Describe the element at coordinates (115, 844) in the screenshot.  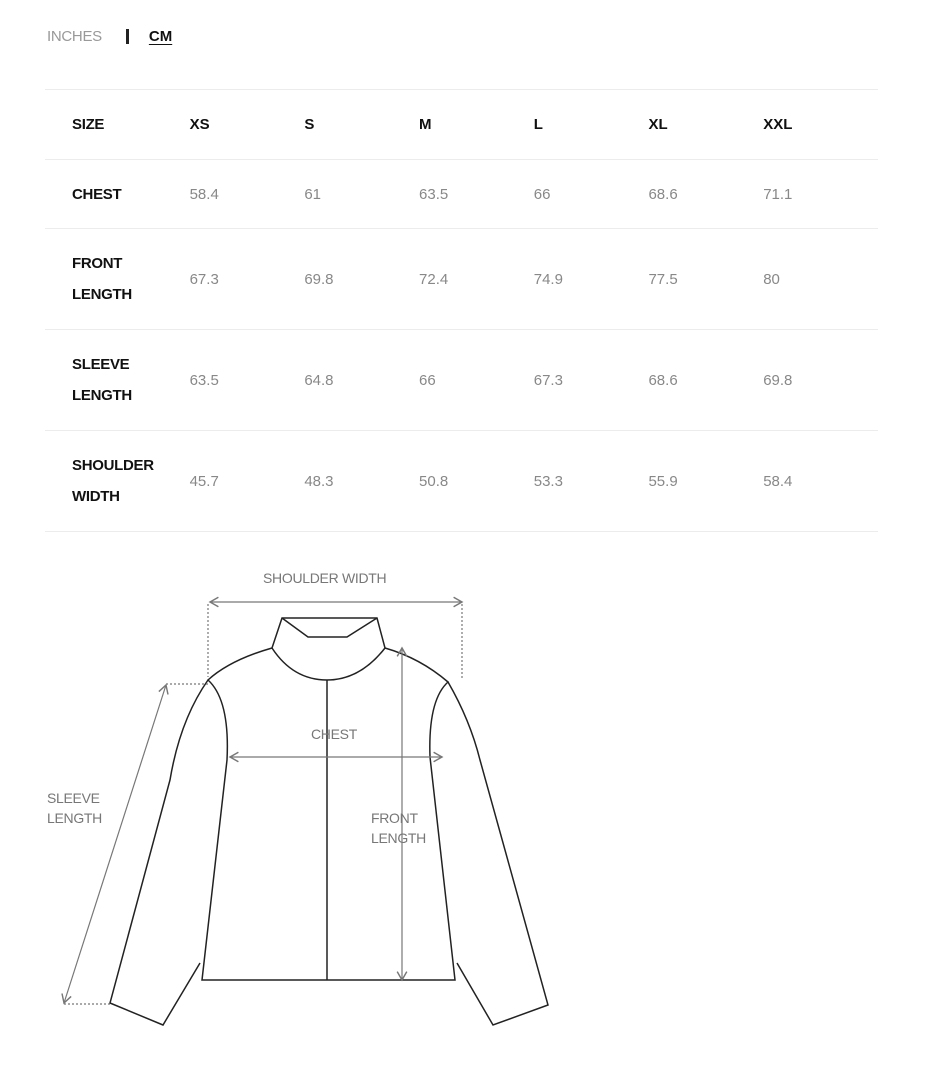
I see `sleeve-length-arrow` at that location.